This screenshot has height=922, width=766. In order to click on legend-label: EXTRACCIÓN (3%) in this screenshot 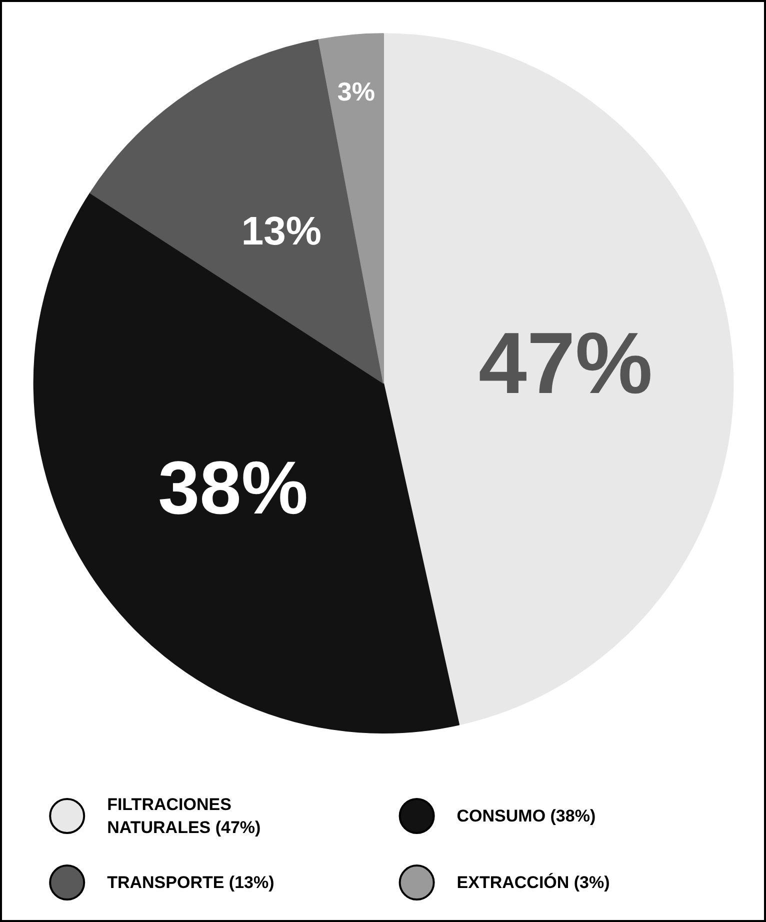, I will do `click(533, 882)`.